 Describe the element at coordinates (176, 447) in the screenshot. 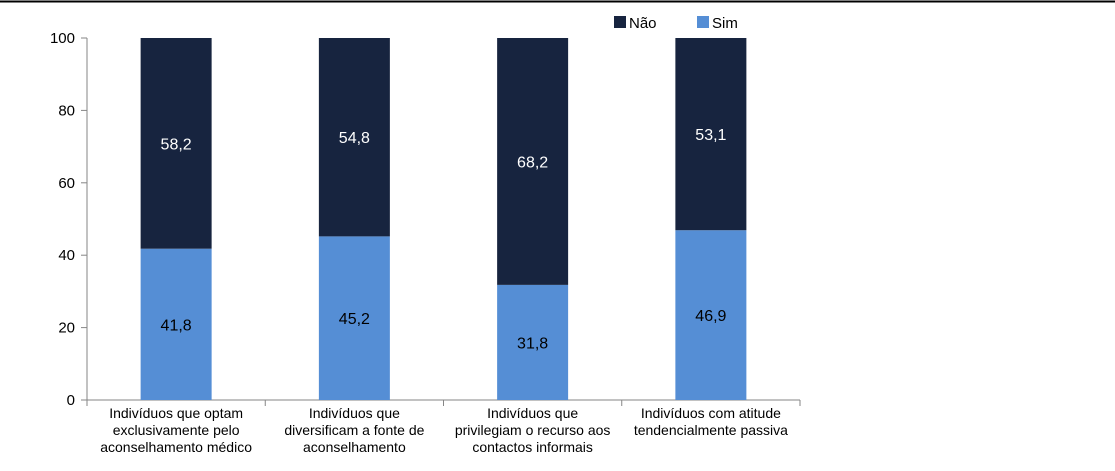

I see `category-label-line: aconselhamento médico` at that location.